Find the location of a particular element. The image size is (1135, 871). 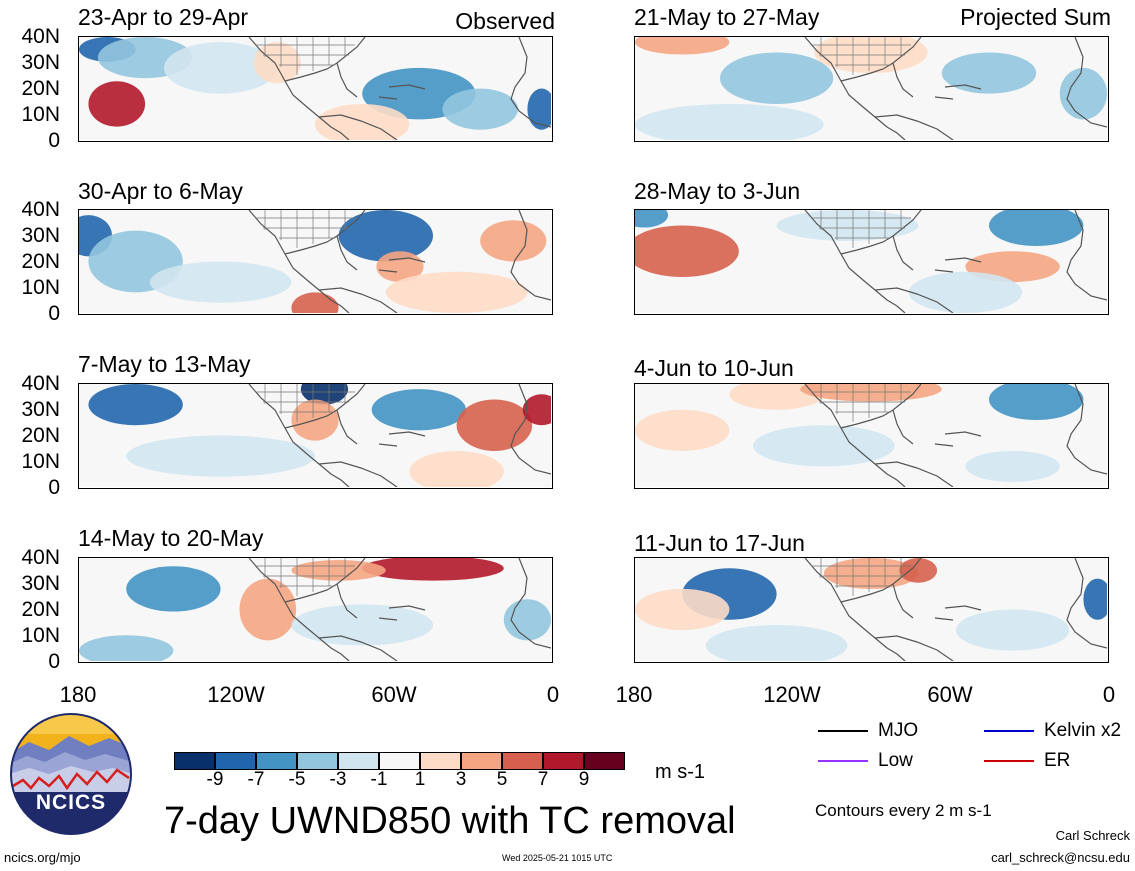

colorbar-label: 1 is located at coordinates (420, 779).